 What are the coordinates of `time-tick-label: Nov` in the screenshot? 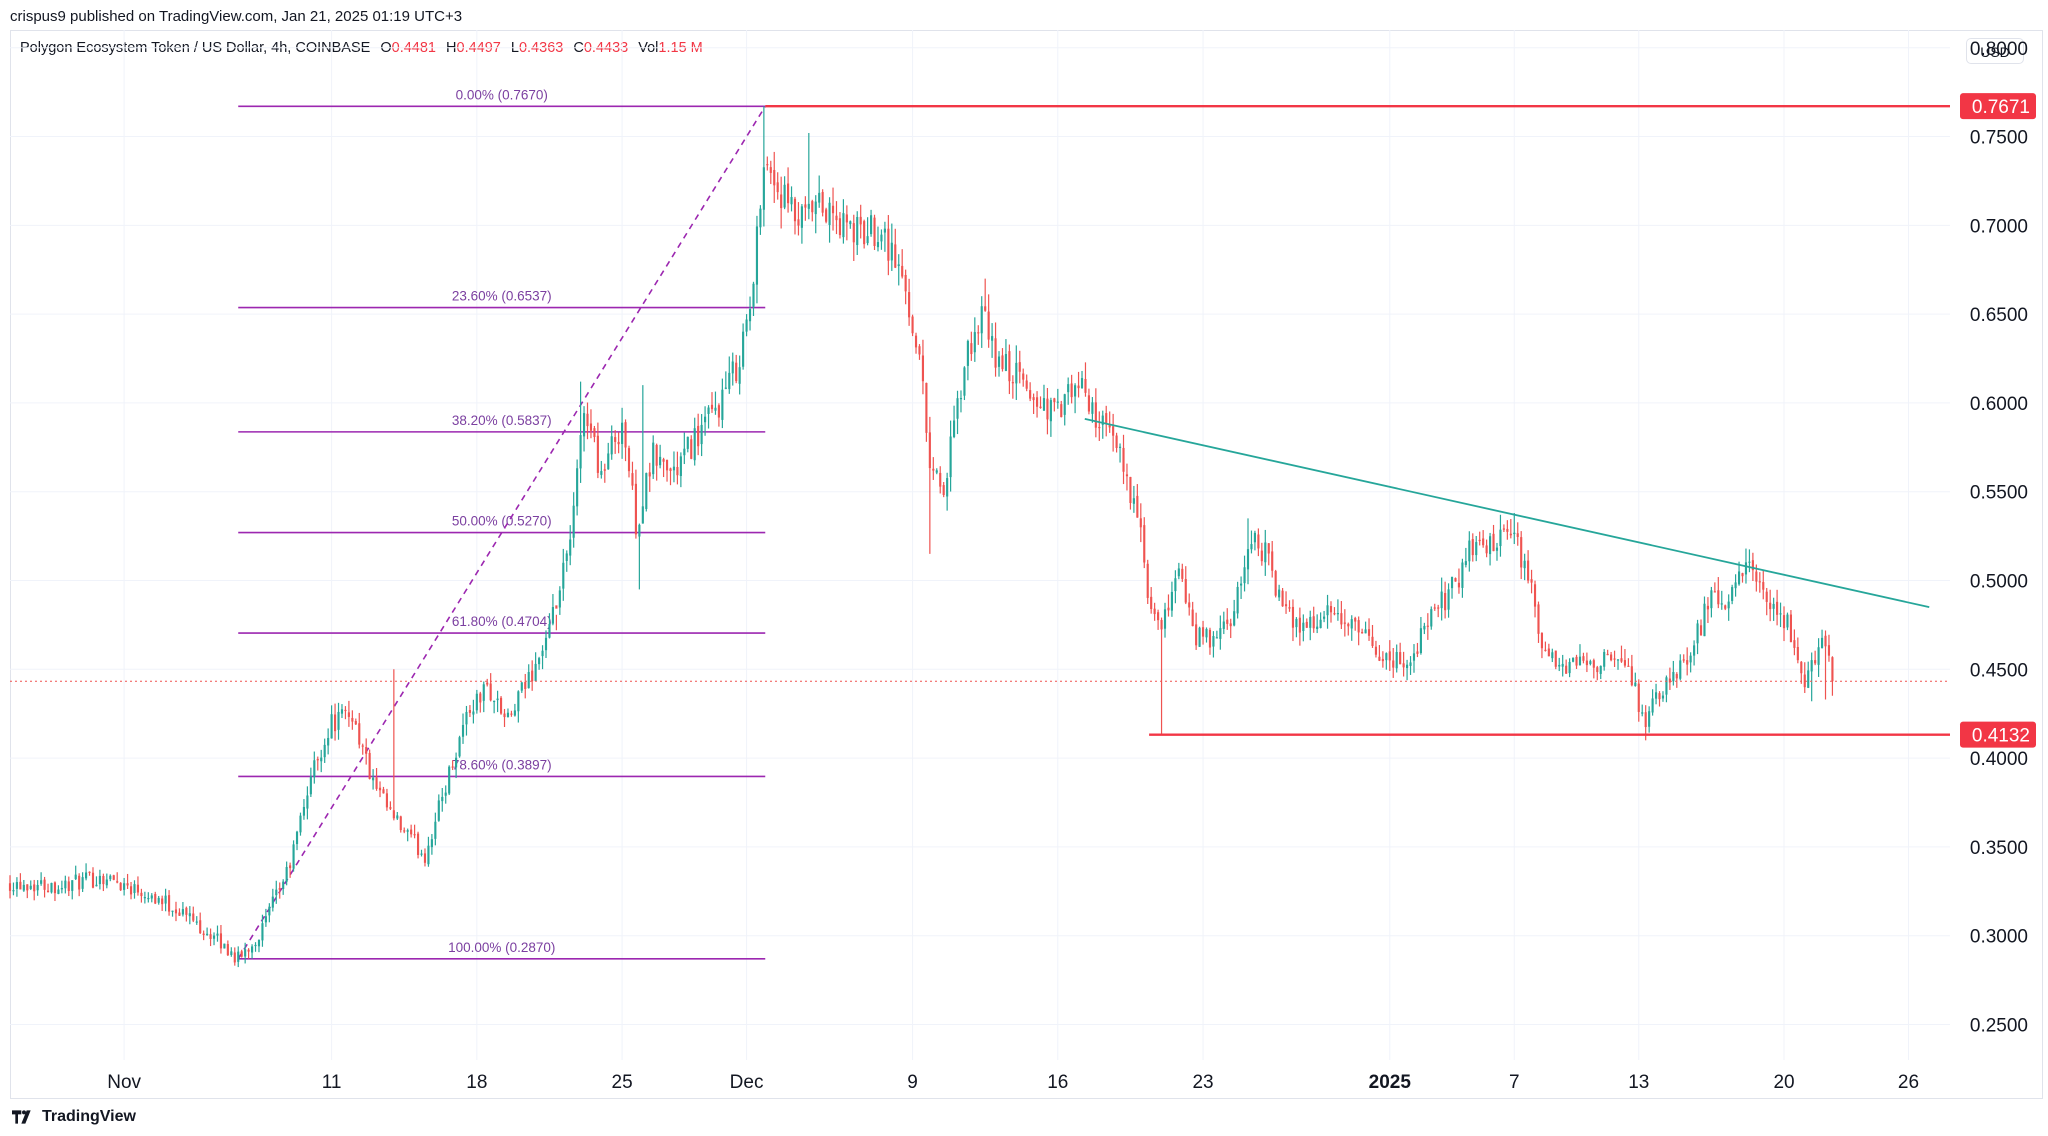 It's located at (124, 1082).